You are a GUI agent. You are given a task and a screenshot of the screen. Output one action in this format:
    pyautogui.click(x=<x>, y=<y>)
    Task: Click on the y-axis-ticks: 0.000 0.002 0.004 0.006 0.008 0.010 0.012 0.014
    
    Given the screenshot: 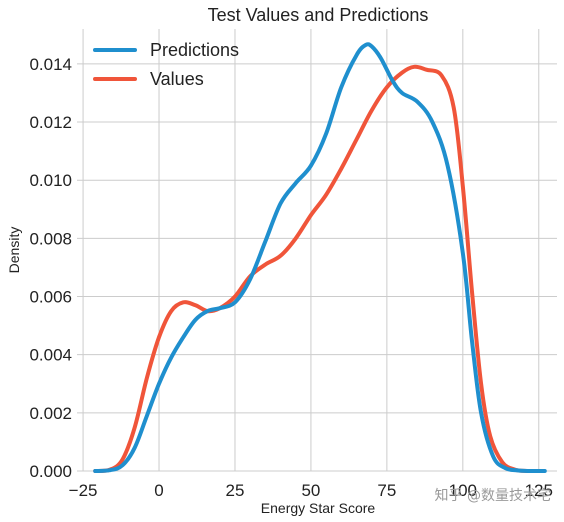 What is the action you would take?
    pyautogui.click(x=50, y=268)
    